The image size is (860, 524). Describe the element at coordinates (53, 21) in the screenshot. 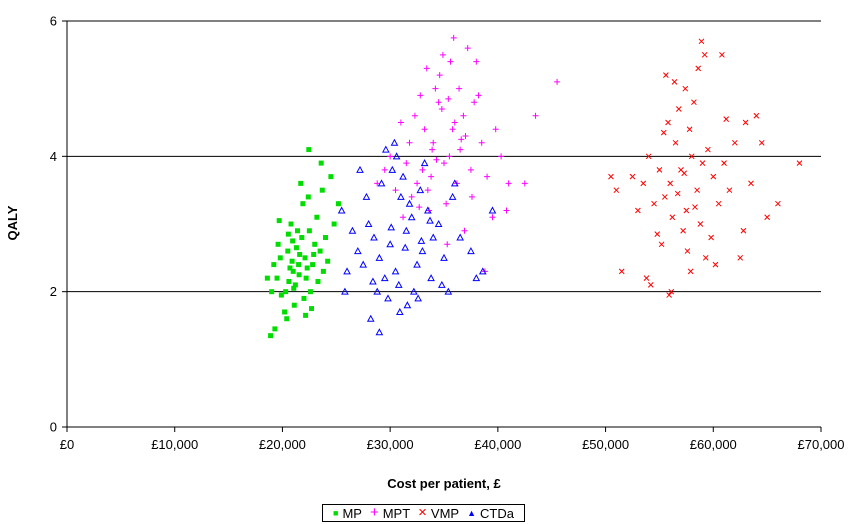

I see `y-tick-label: 6` at that location.